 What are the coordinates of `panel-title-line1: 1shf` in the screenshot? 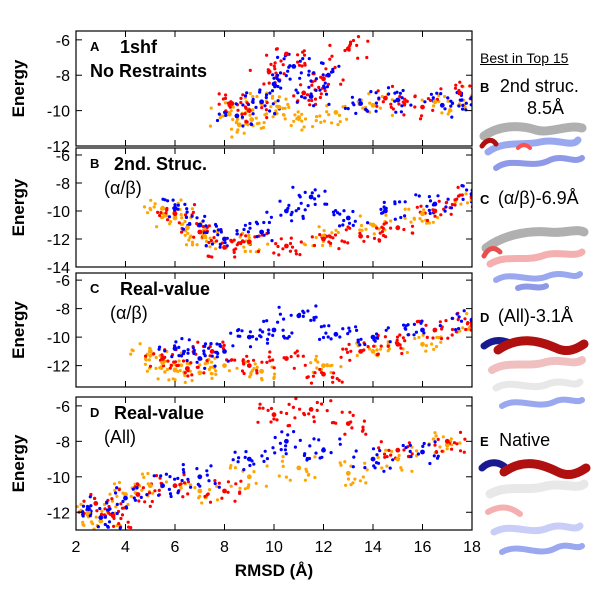 It's located at (139, 47).